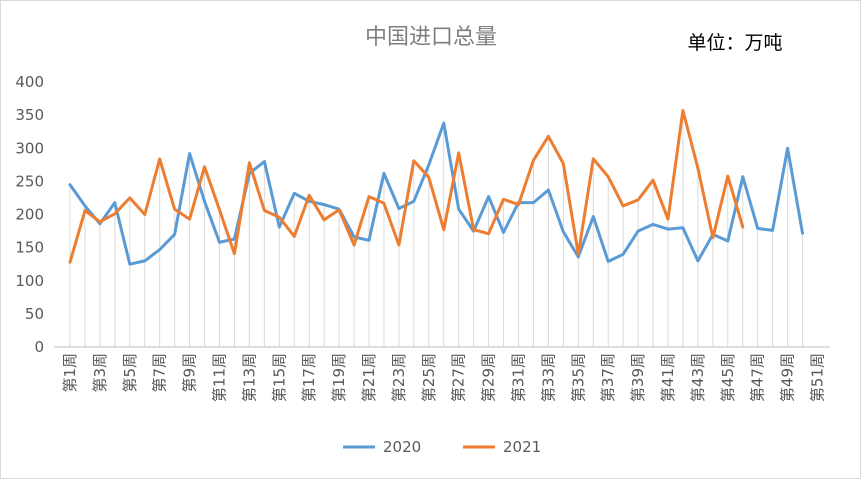 This screenshot has width=861, height=479. What do you see at coordinates (29, 281) in the screenshot?
I see `y-tick-label: 100` at bounding box center [29, 281].